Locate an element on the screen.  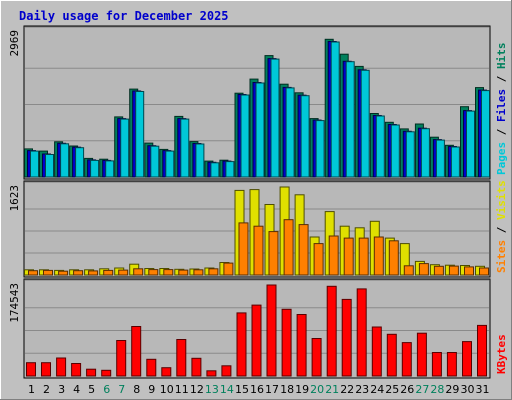
x-tick-label-day-22: 22 is located at coordinates (347, 389).